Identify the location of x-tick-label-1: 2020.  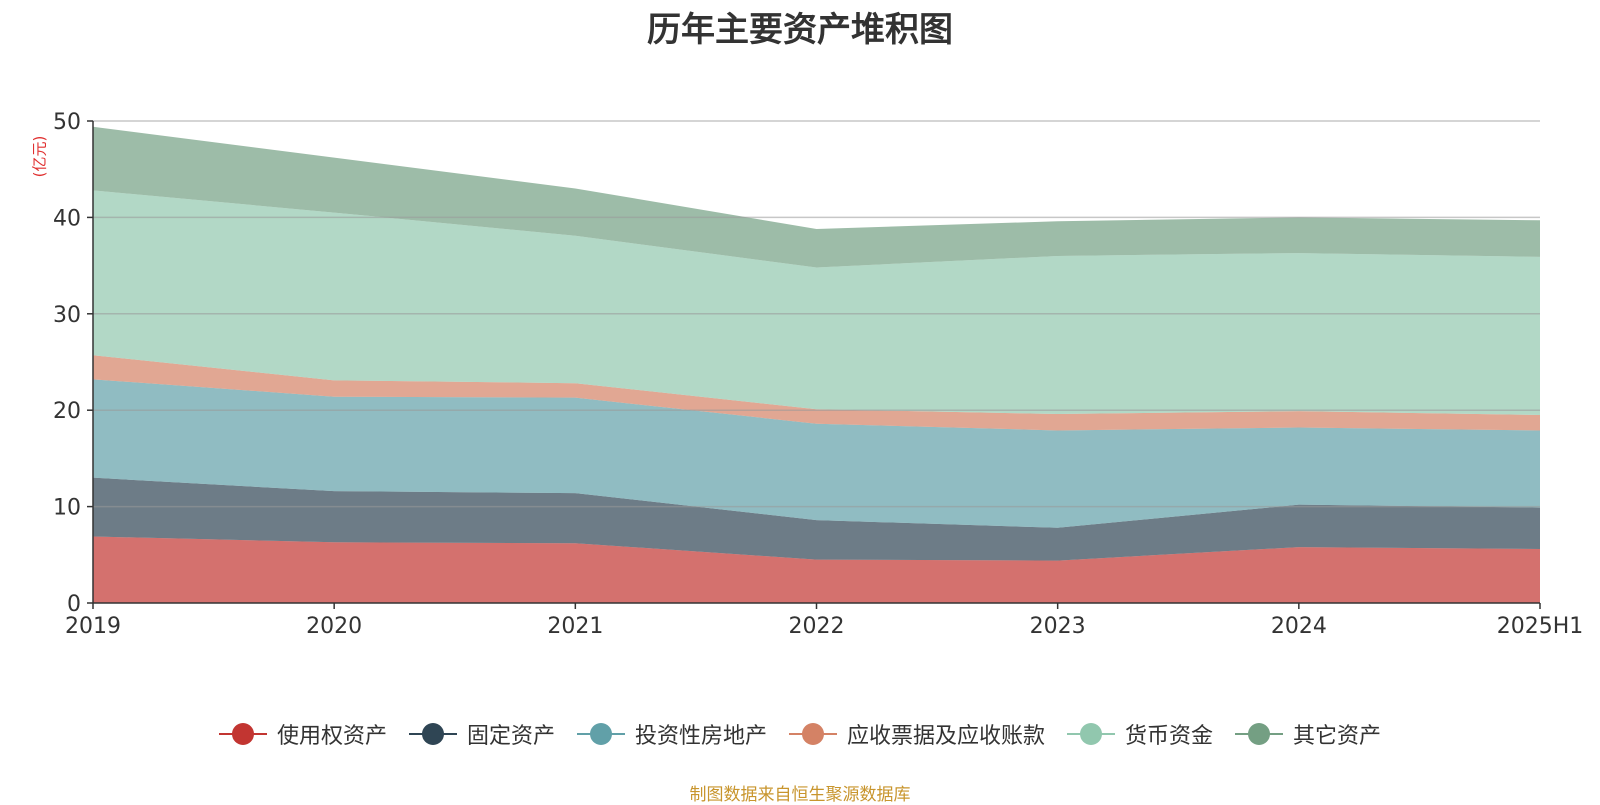
(334, 626).